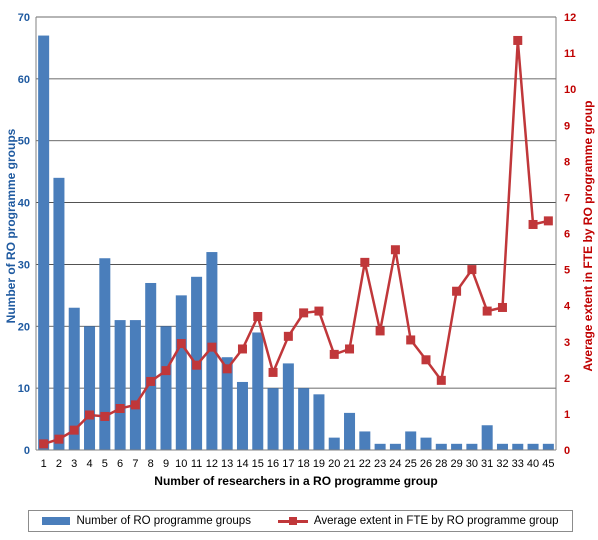  What do you see at coordinates (567, 198) in the screenshot?
I see `y2-tick-label: 7` at bounding box center [567, 198].